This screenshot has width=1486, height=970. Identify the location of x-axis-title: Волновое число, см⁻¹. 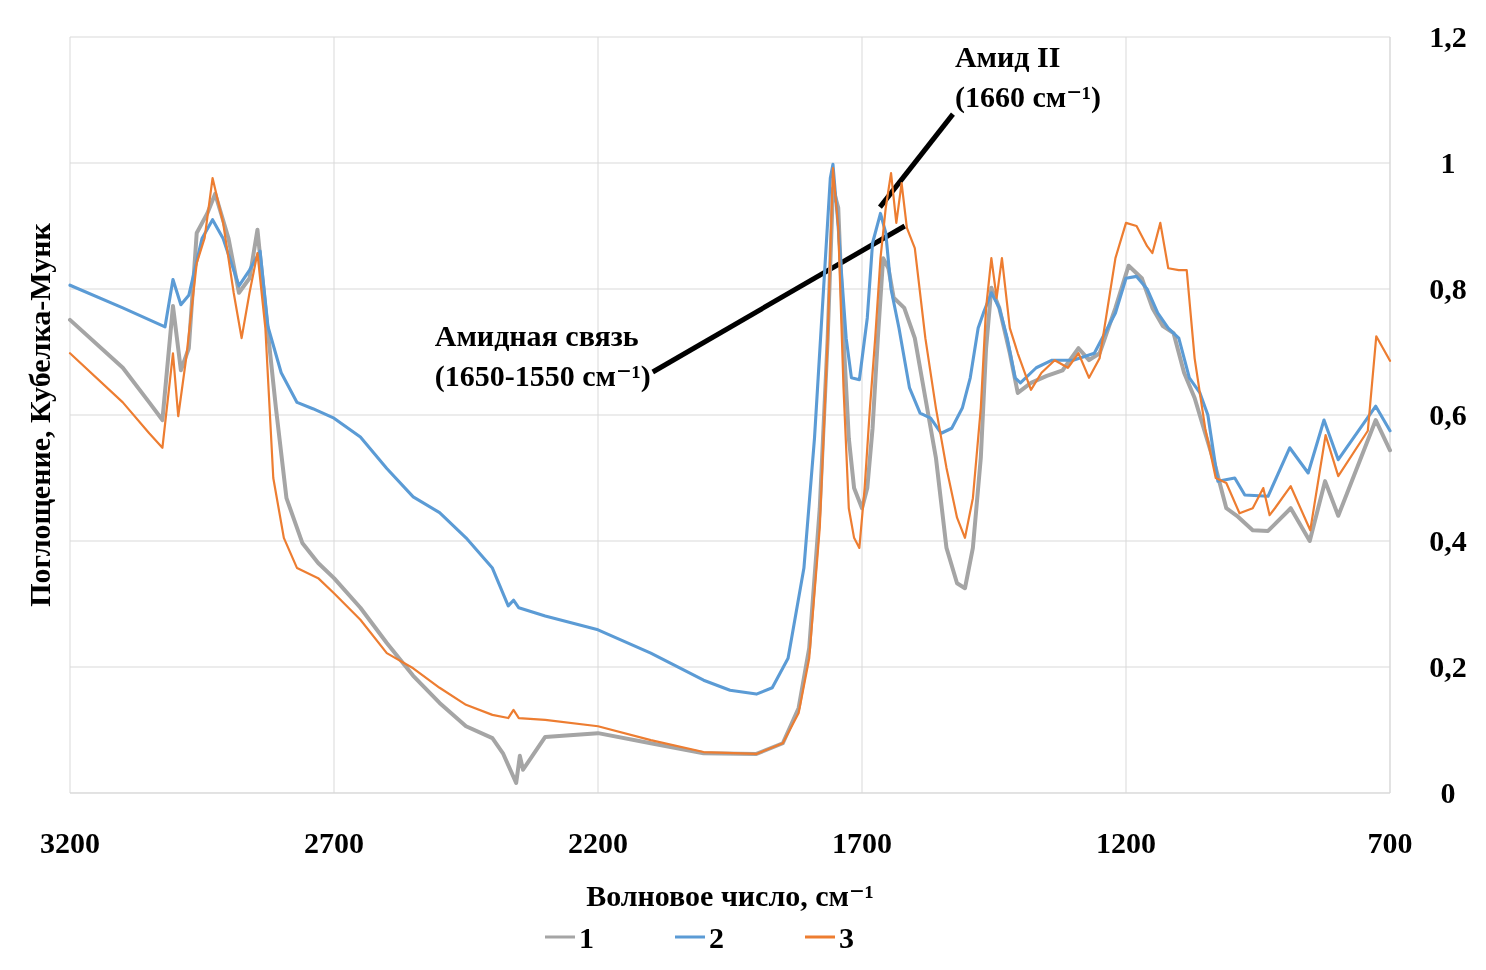
(730, 895).